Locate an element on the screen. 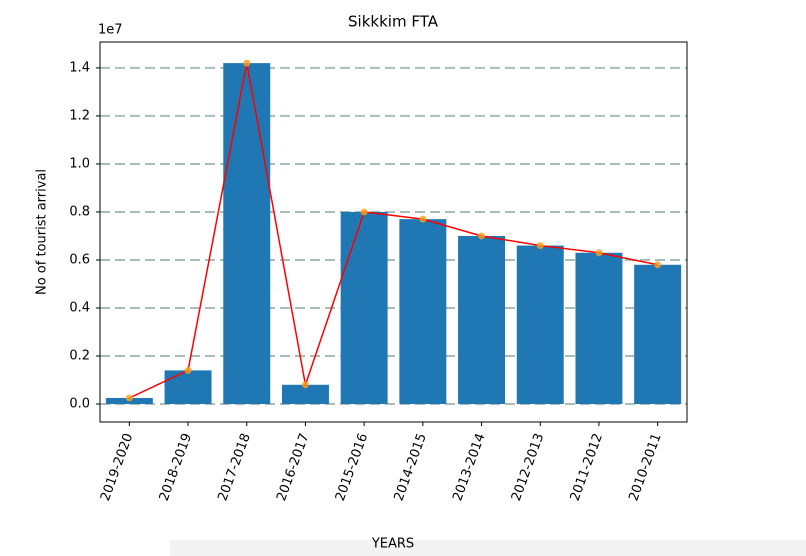 The width and height of the screenshot is (806, 556). x-tick-label: 2013-2014 is located at coordinates (469, 467).